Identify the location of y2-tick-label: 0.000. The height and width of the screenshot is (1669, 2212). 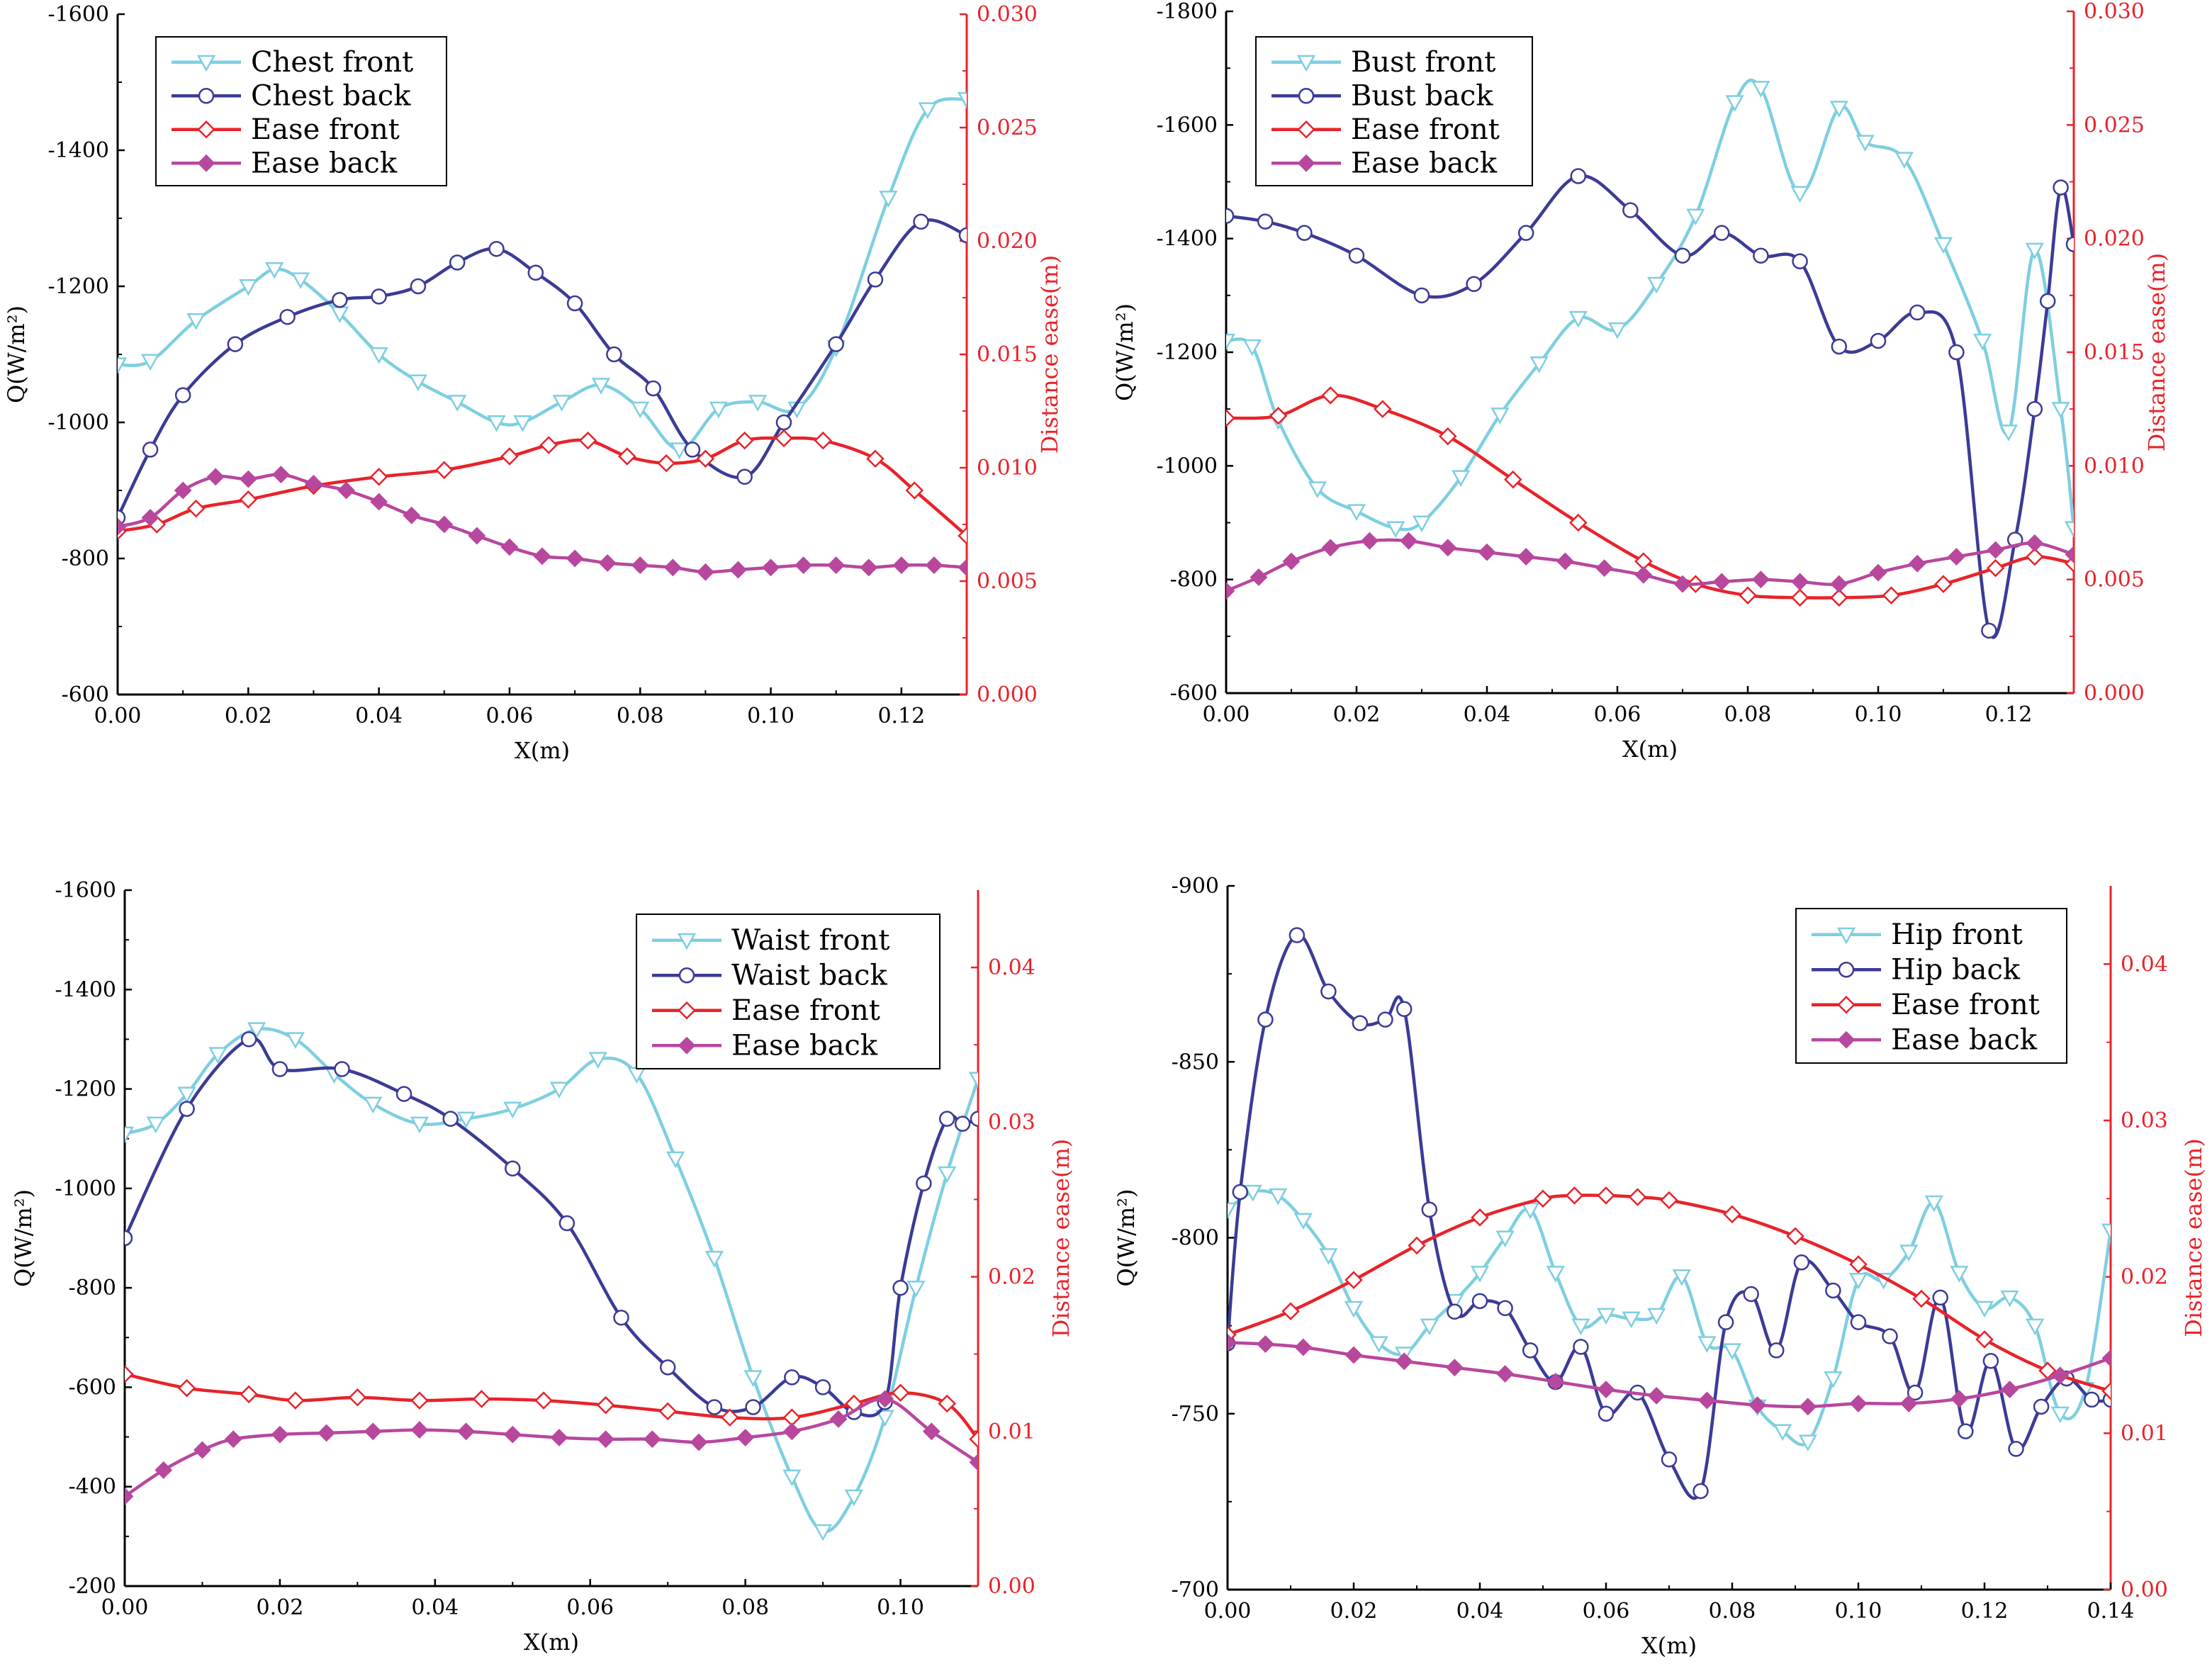
(2114, 693).